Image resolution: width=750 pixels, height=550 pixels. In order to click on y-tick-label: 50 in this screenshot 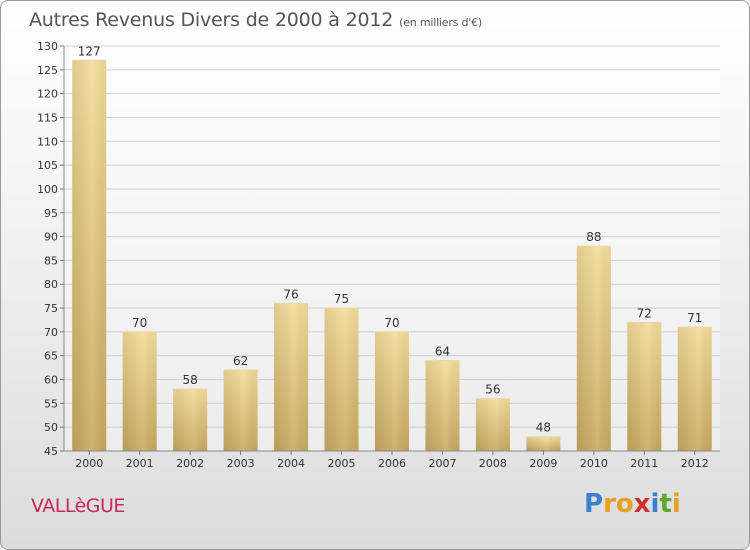, I will do `click(51, 427)`.